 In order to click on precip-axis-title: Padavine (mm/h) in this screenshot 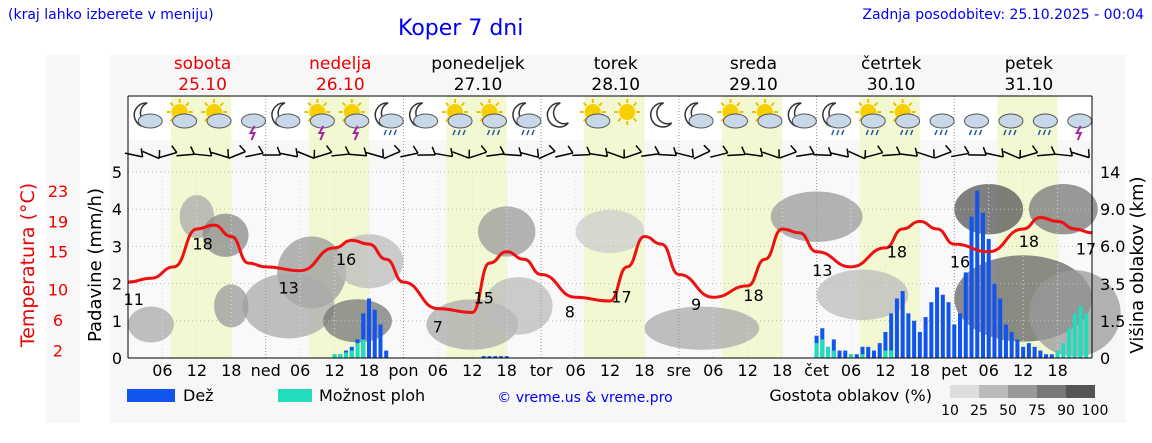, I will do `click(95, 265)`.